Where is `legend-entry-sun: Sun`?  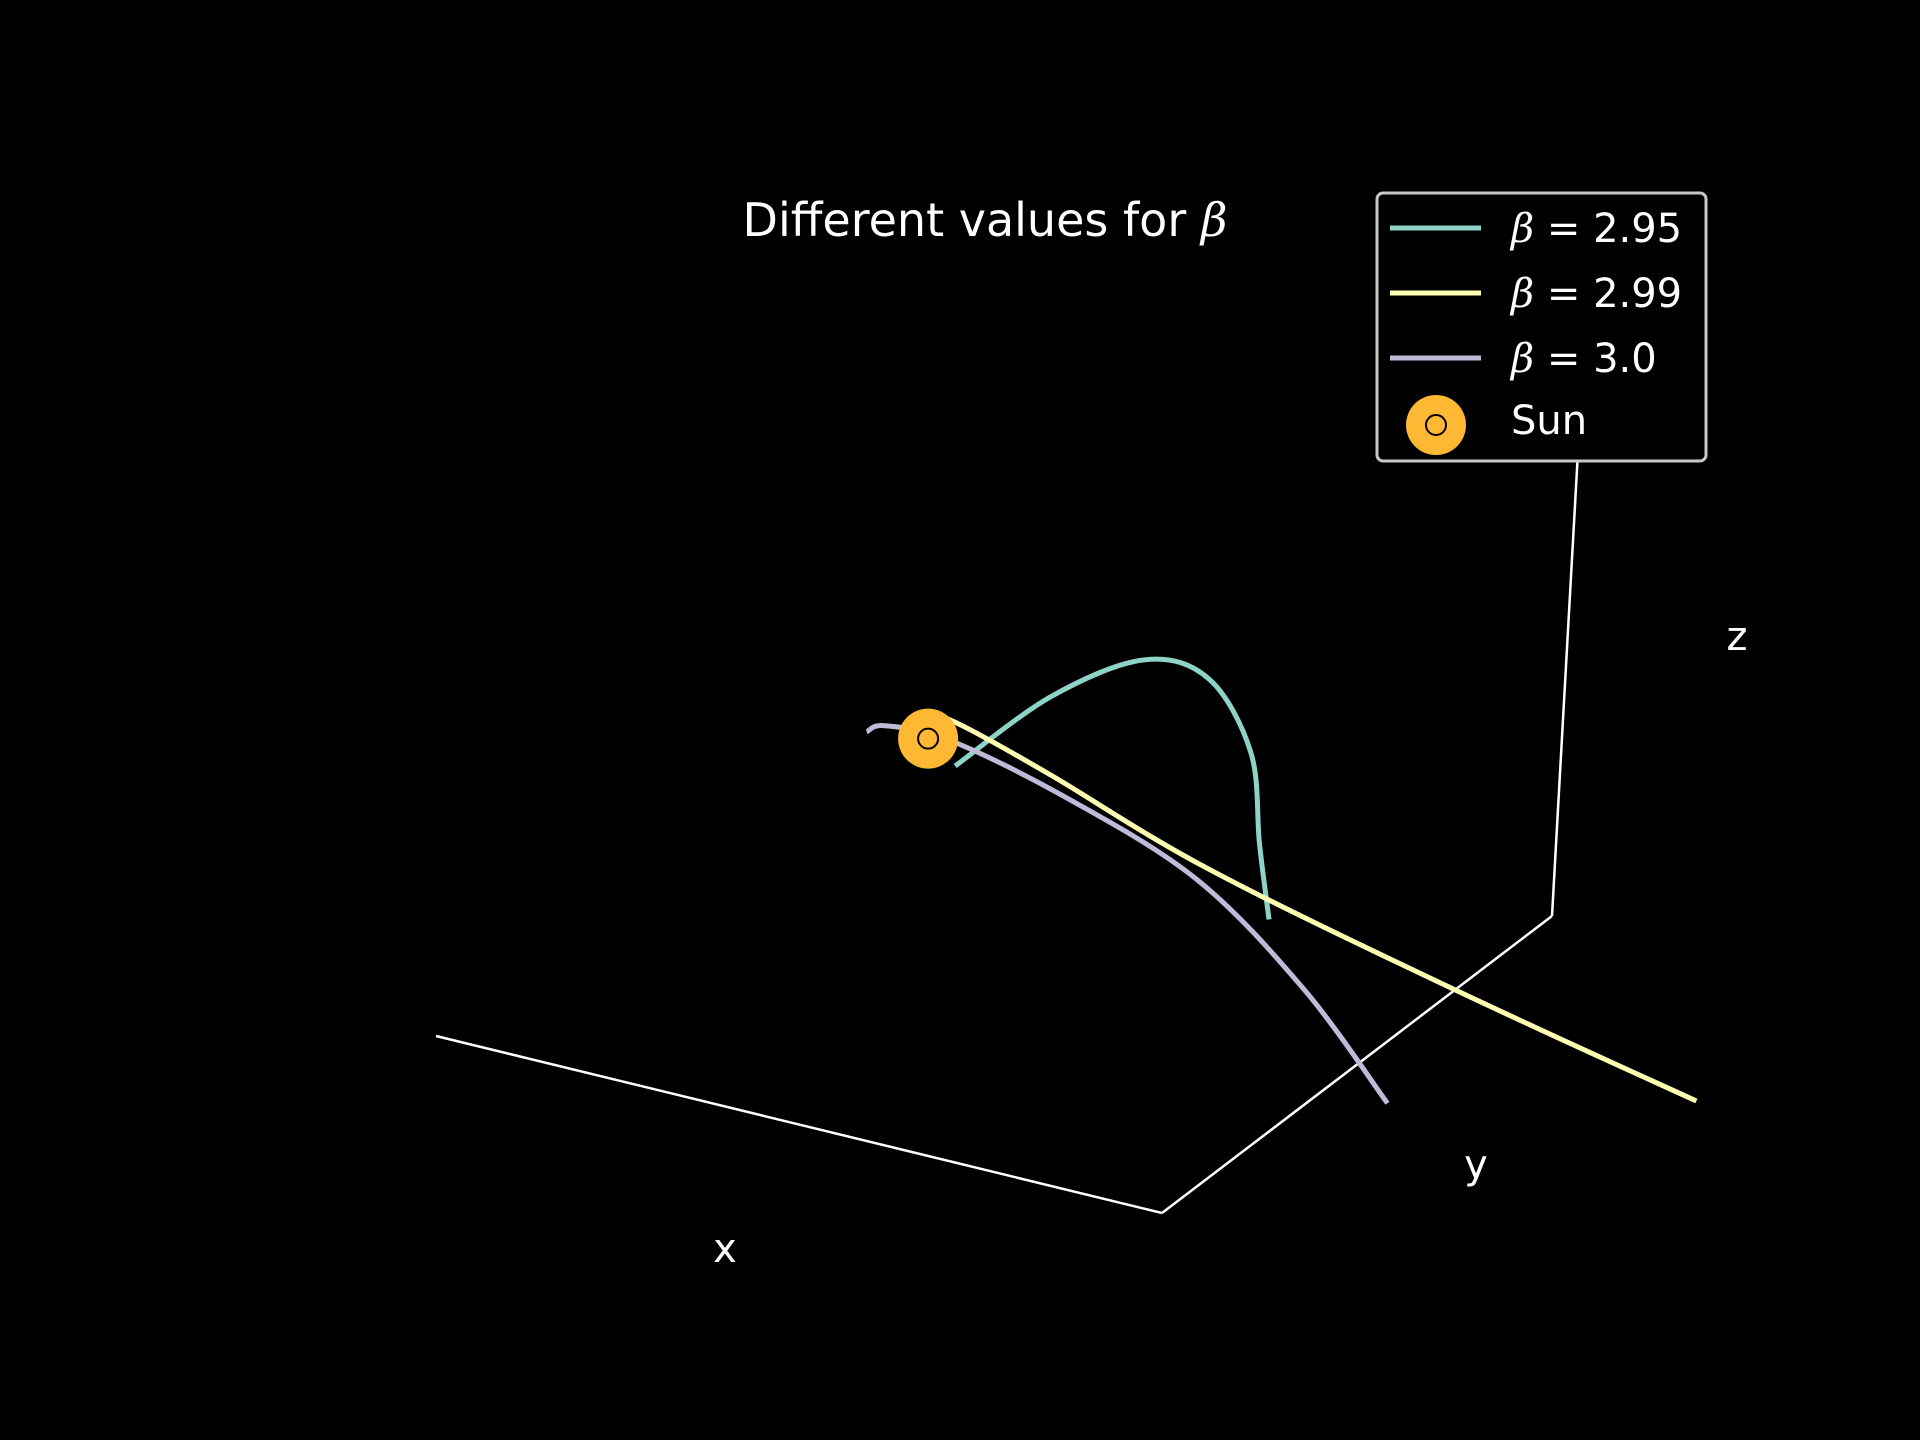
legend-entry-sun: Sun is located at coordinates (1496, 425).